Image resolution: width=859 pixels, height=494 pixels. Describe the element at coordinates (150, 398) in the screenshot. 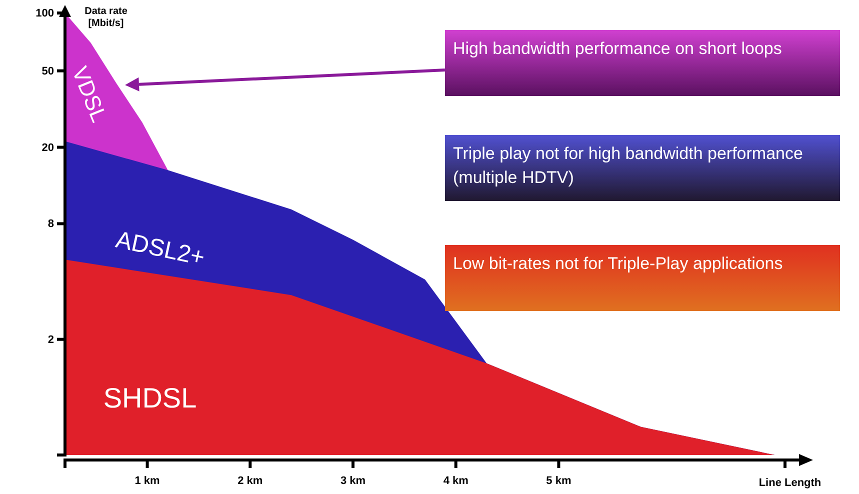

I see `series-label: SHDSL` at that location.